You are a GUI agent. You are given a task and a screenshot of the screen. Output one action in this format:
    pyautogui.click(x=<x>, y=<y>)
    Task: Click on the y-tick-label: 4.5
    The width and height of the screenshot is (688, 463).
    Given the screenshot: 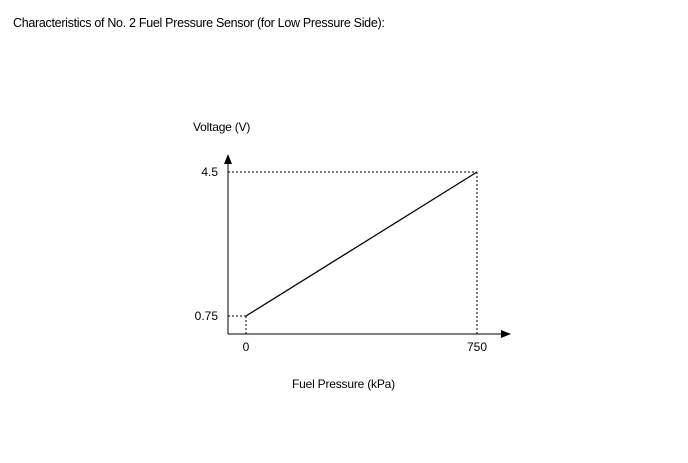 What is the action you would take?
    pyautogui.click(x=209, y=172)
    